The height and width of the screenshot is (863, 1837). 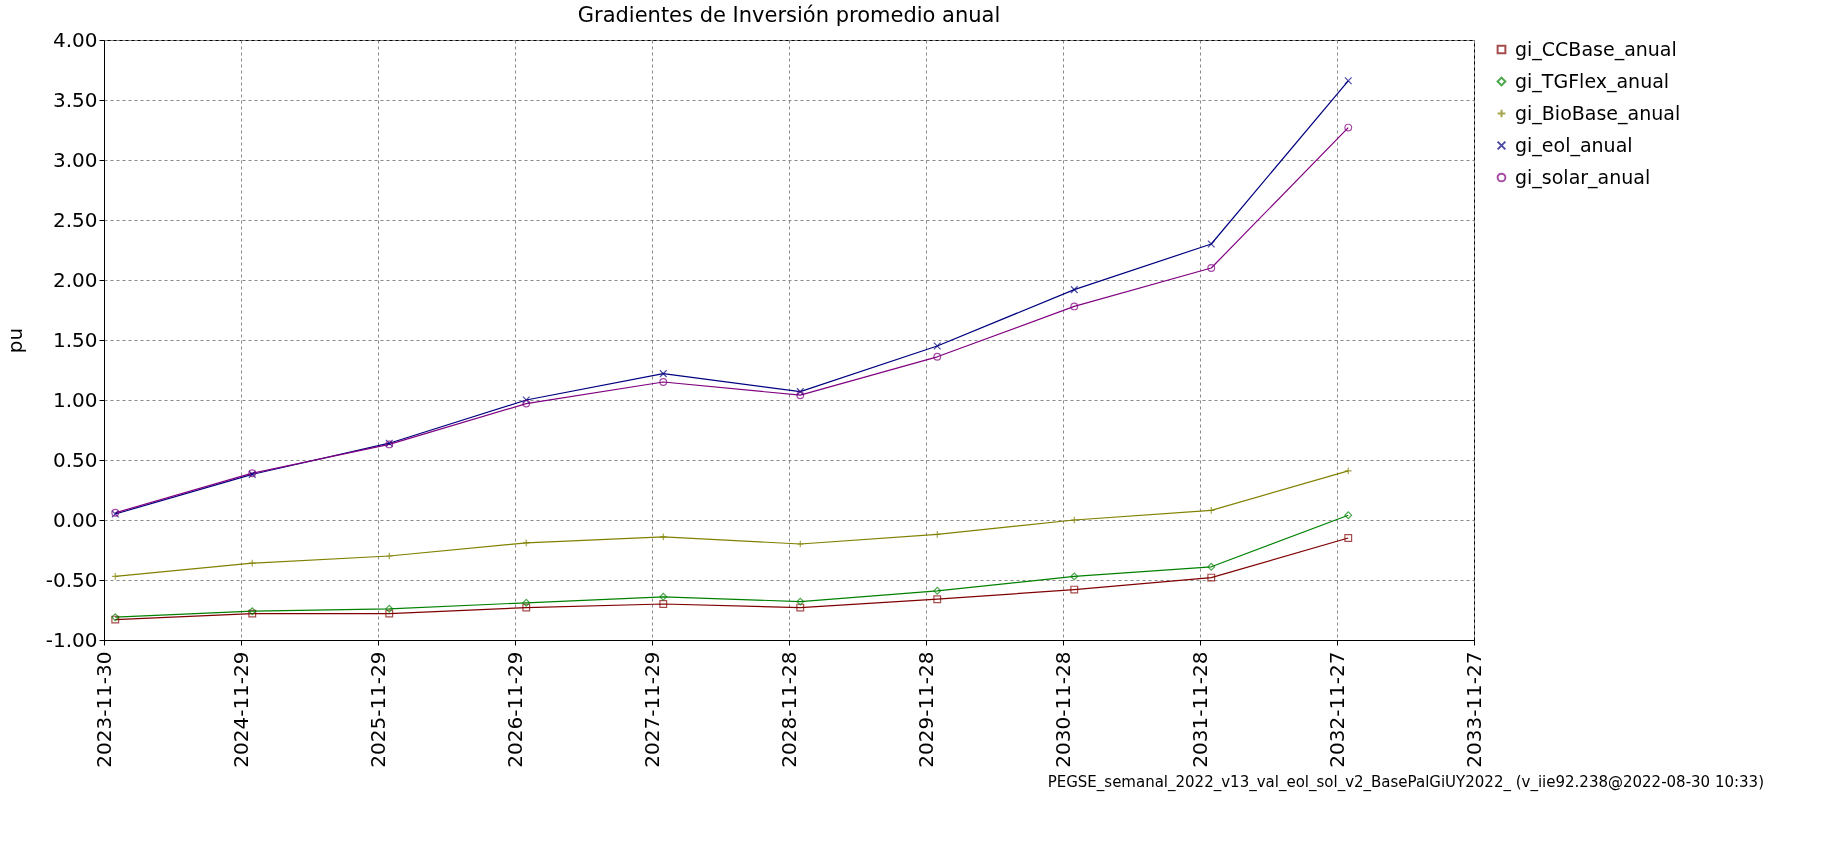 What do you see at coordinates (75, 219) in the screenshot?
I see `y-tick-label: 2.50` at bounding box center [75, 219].